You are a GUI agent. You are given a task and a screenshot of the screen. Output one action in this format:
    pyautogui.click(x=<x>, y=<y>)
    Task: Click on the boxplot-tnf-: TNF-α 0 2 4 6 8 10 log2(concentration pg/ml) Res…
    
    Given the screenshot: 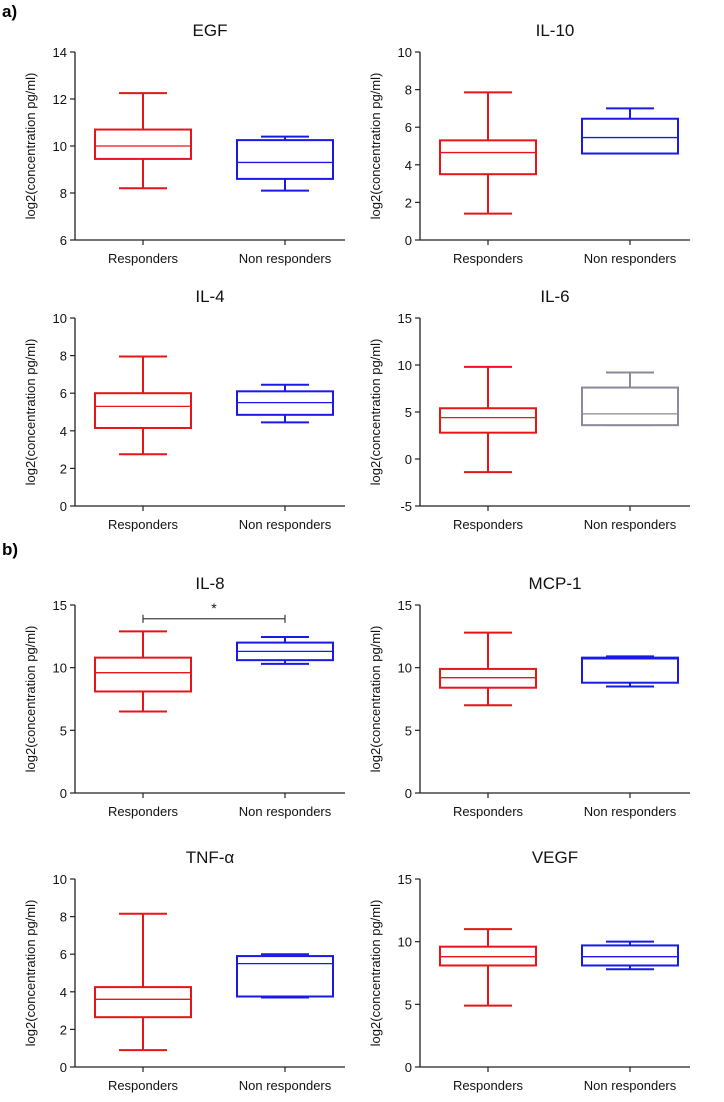 What is the action you would take?
    pyautogui.click(x=184, y=970)
    